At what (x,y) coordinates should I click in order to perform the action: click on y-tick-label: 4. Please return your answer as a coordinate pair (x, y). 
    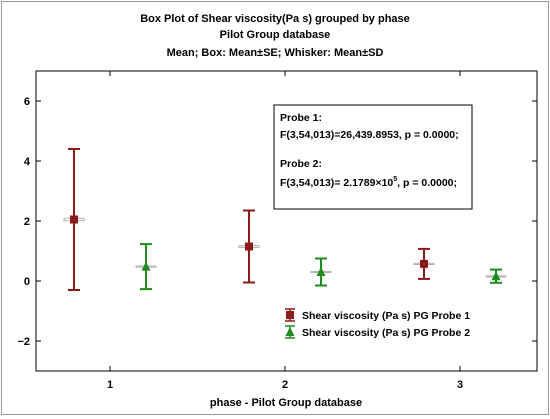
    Looking at the image, I should click on (27, 162).